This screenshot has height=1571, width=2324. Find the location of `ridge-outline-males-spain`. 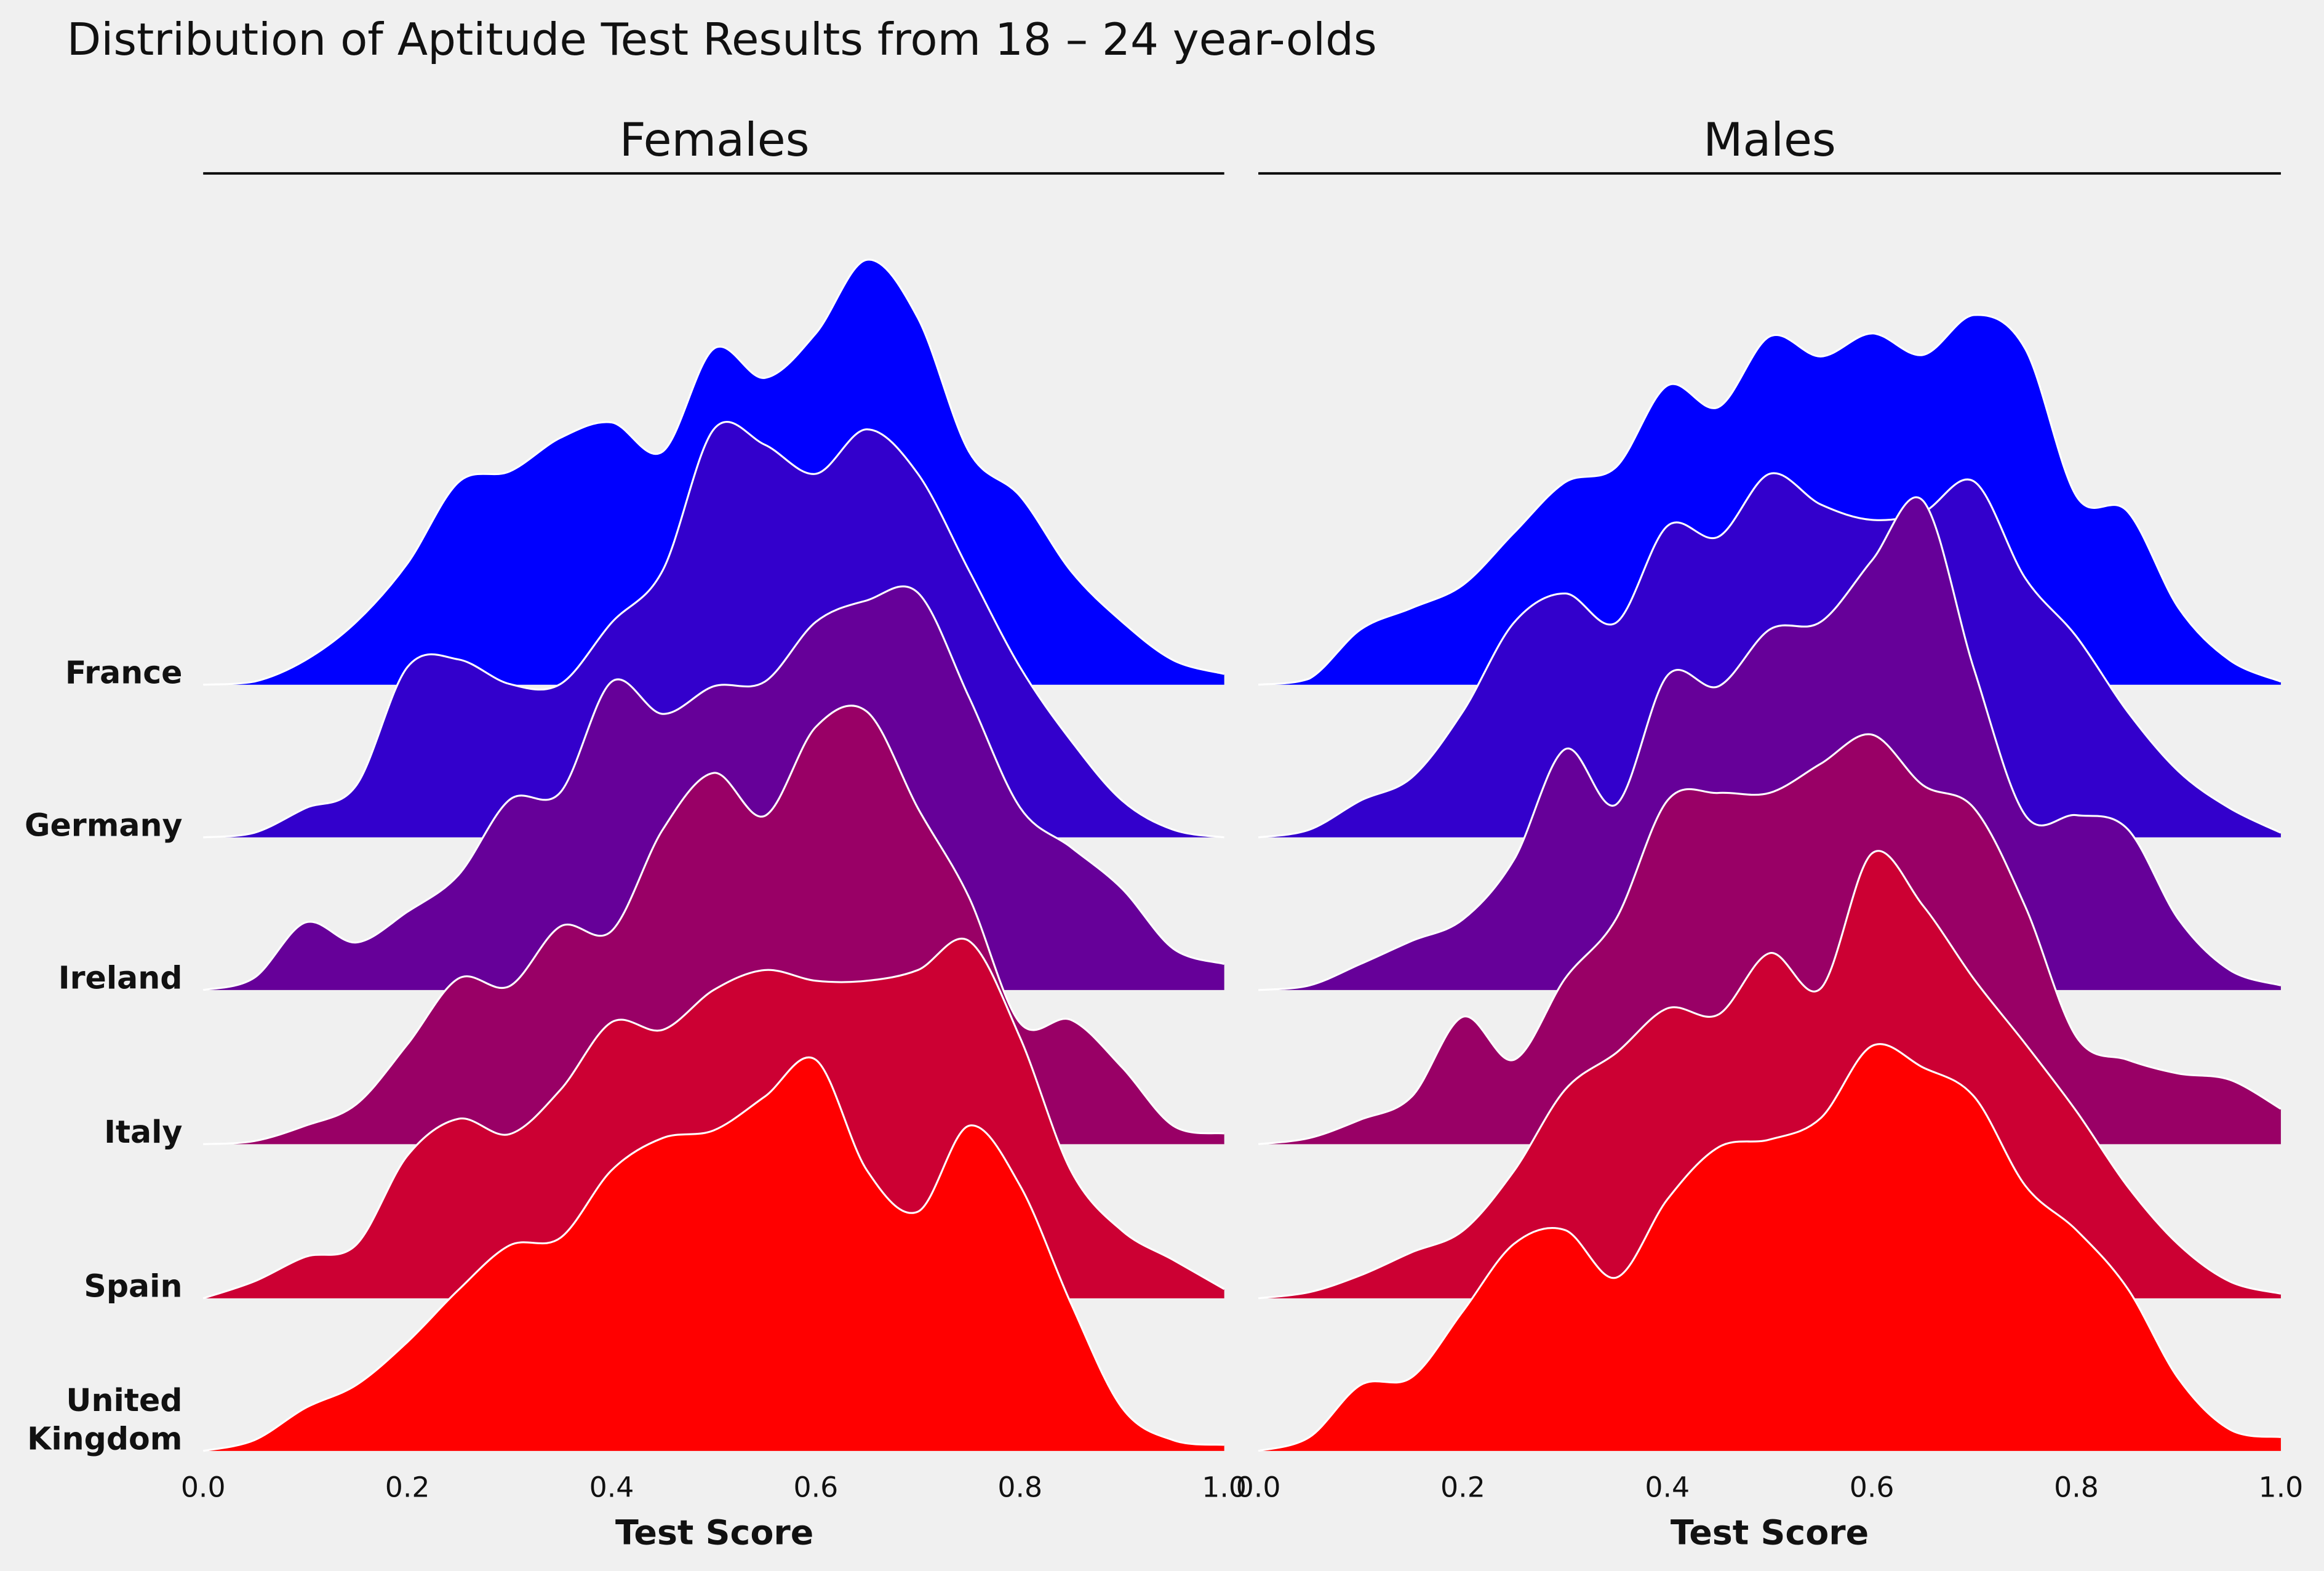

ridge-outline-males-spain is located at coordinates (1770, 1075).